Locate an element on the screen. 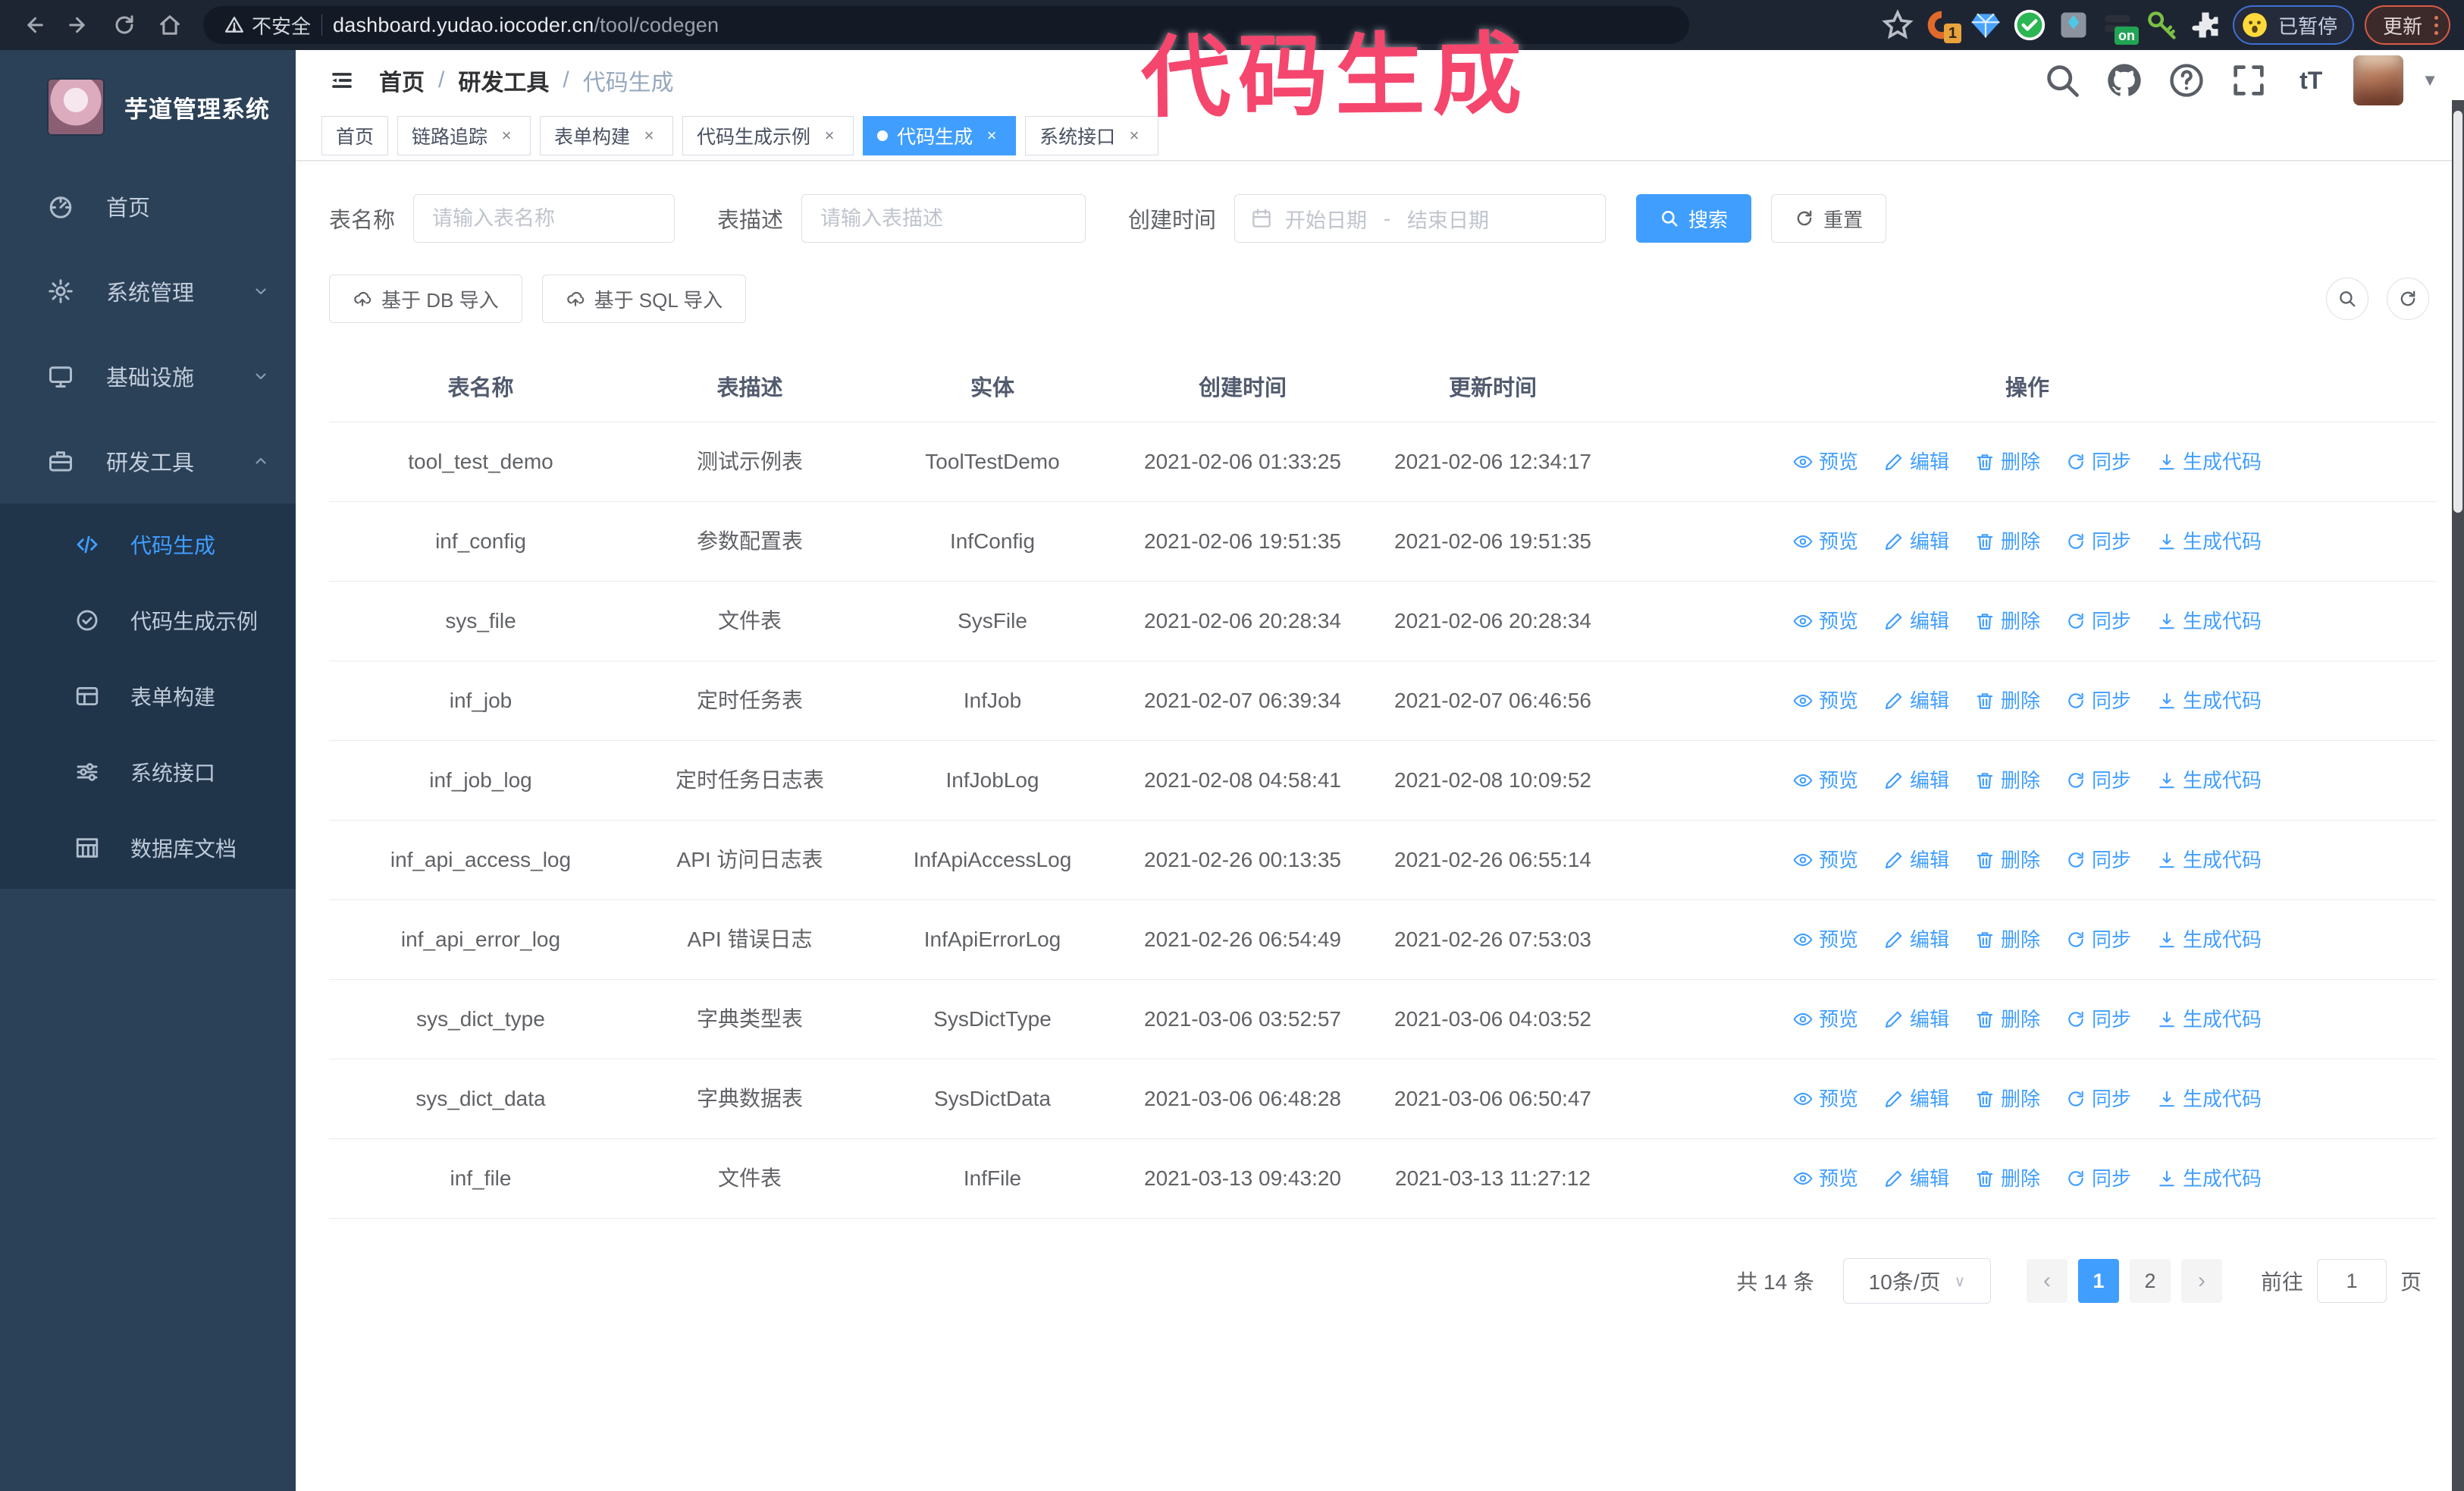  table-desc-input is located at coordinates (944, 218).